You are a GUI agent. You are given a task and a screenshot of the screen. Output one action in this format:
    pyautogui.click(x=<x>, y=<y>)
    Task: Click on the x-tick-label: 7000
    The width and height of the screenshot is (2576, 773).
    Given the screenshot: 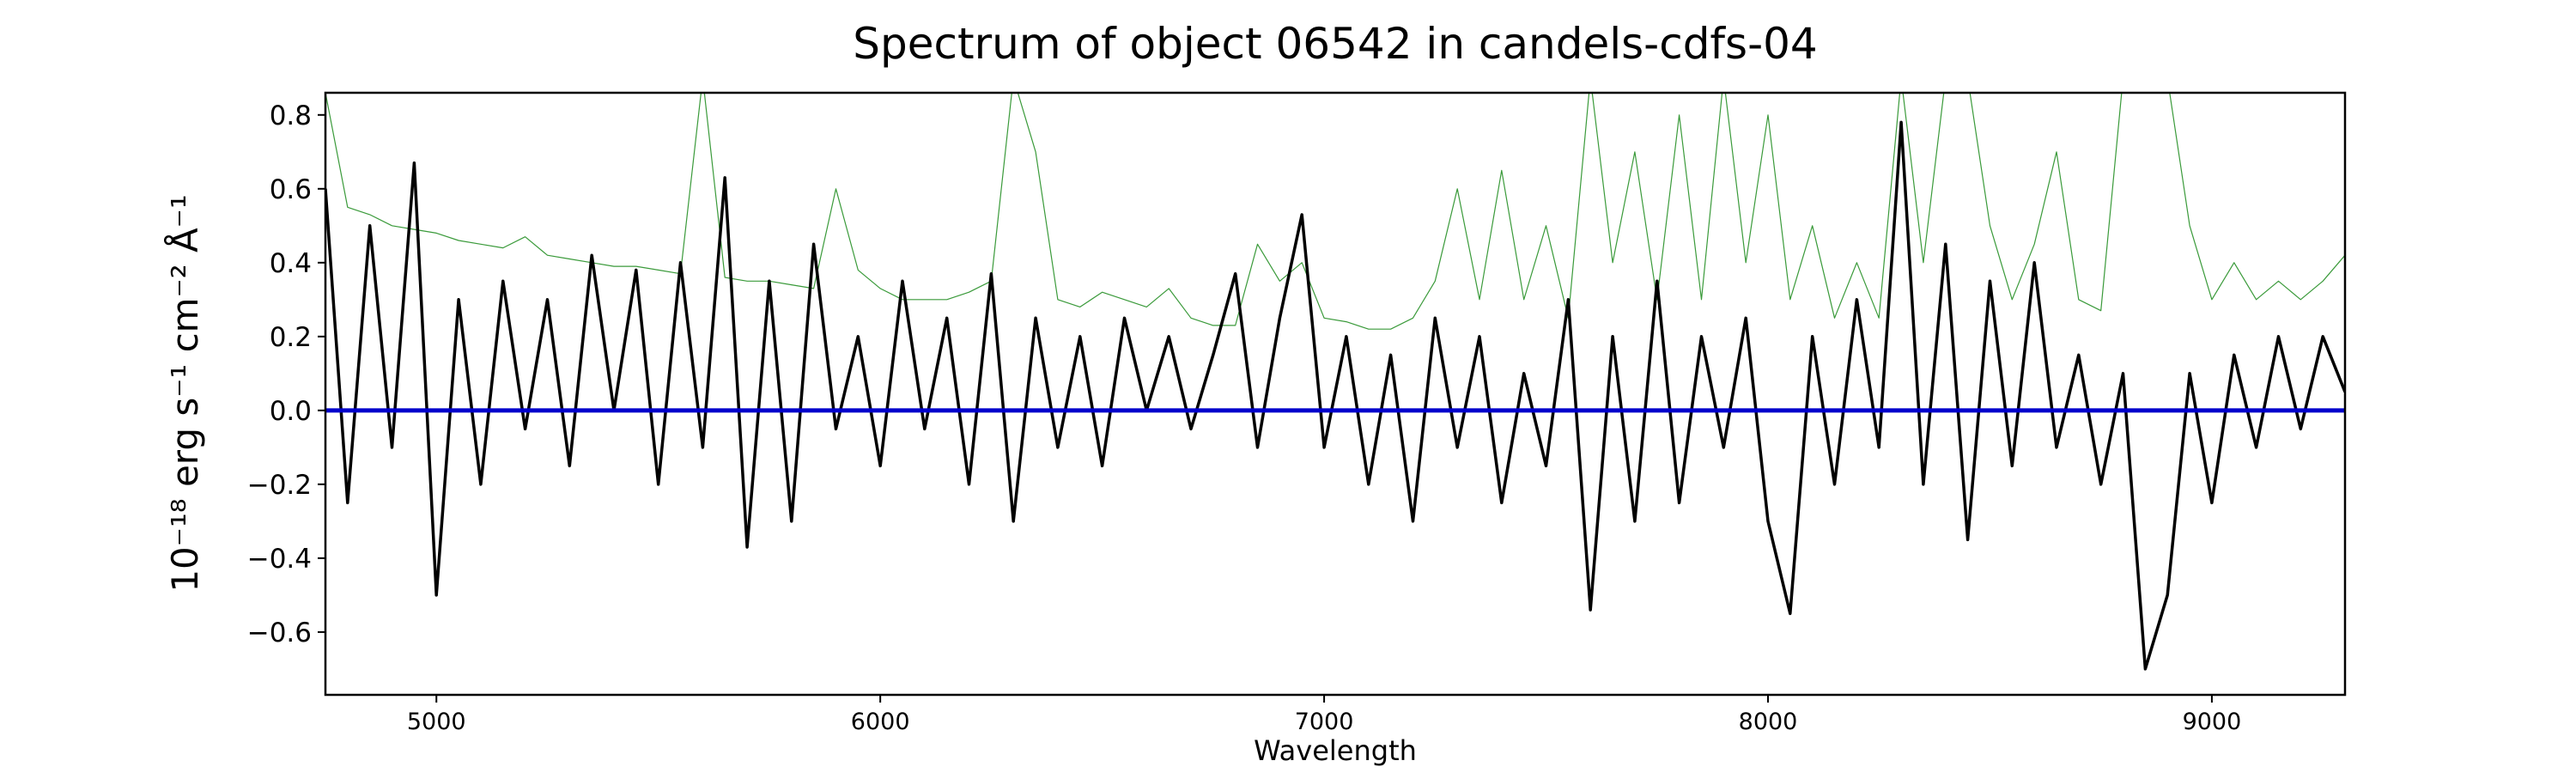 What is the action you would take?
    pyautogui.click(x=1324, y=722)
    